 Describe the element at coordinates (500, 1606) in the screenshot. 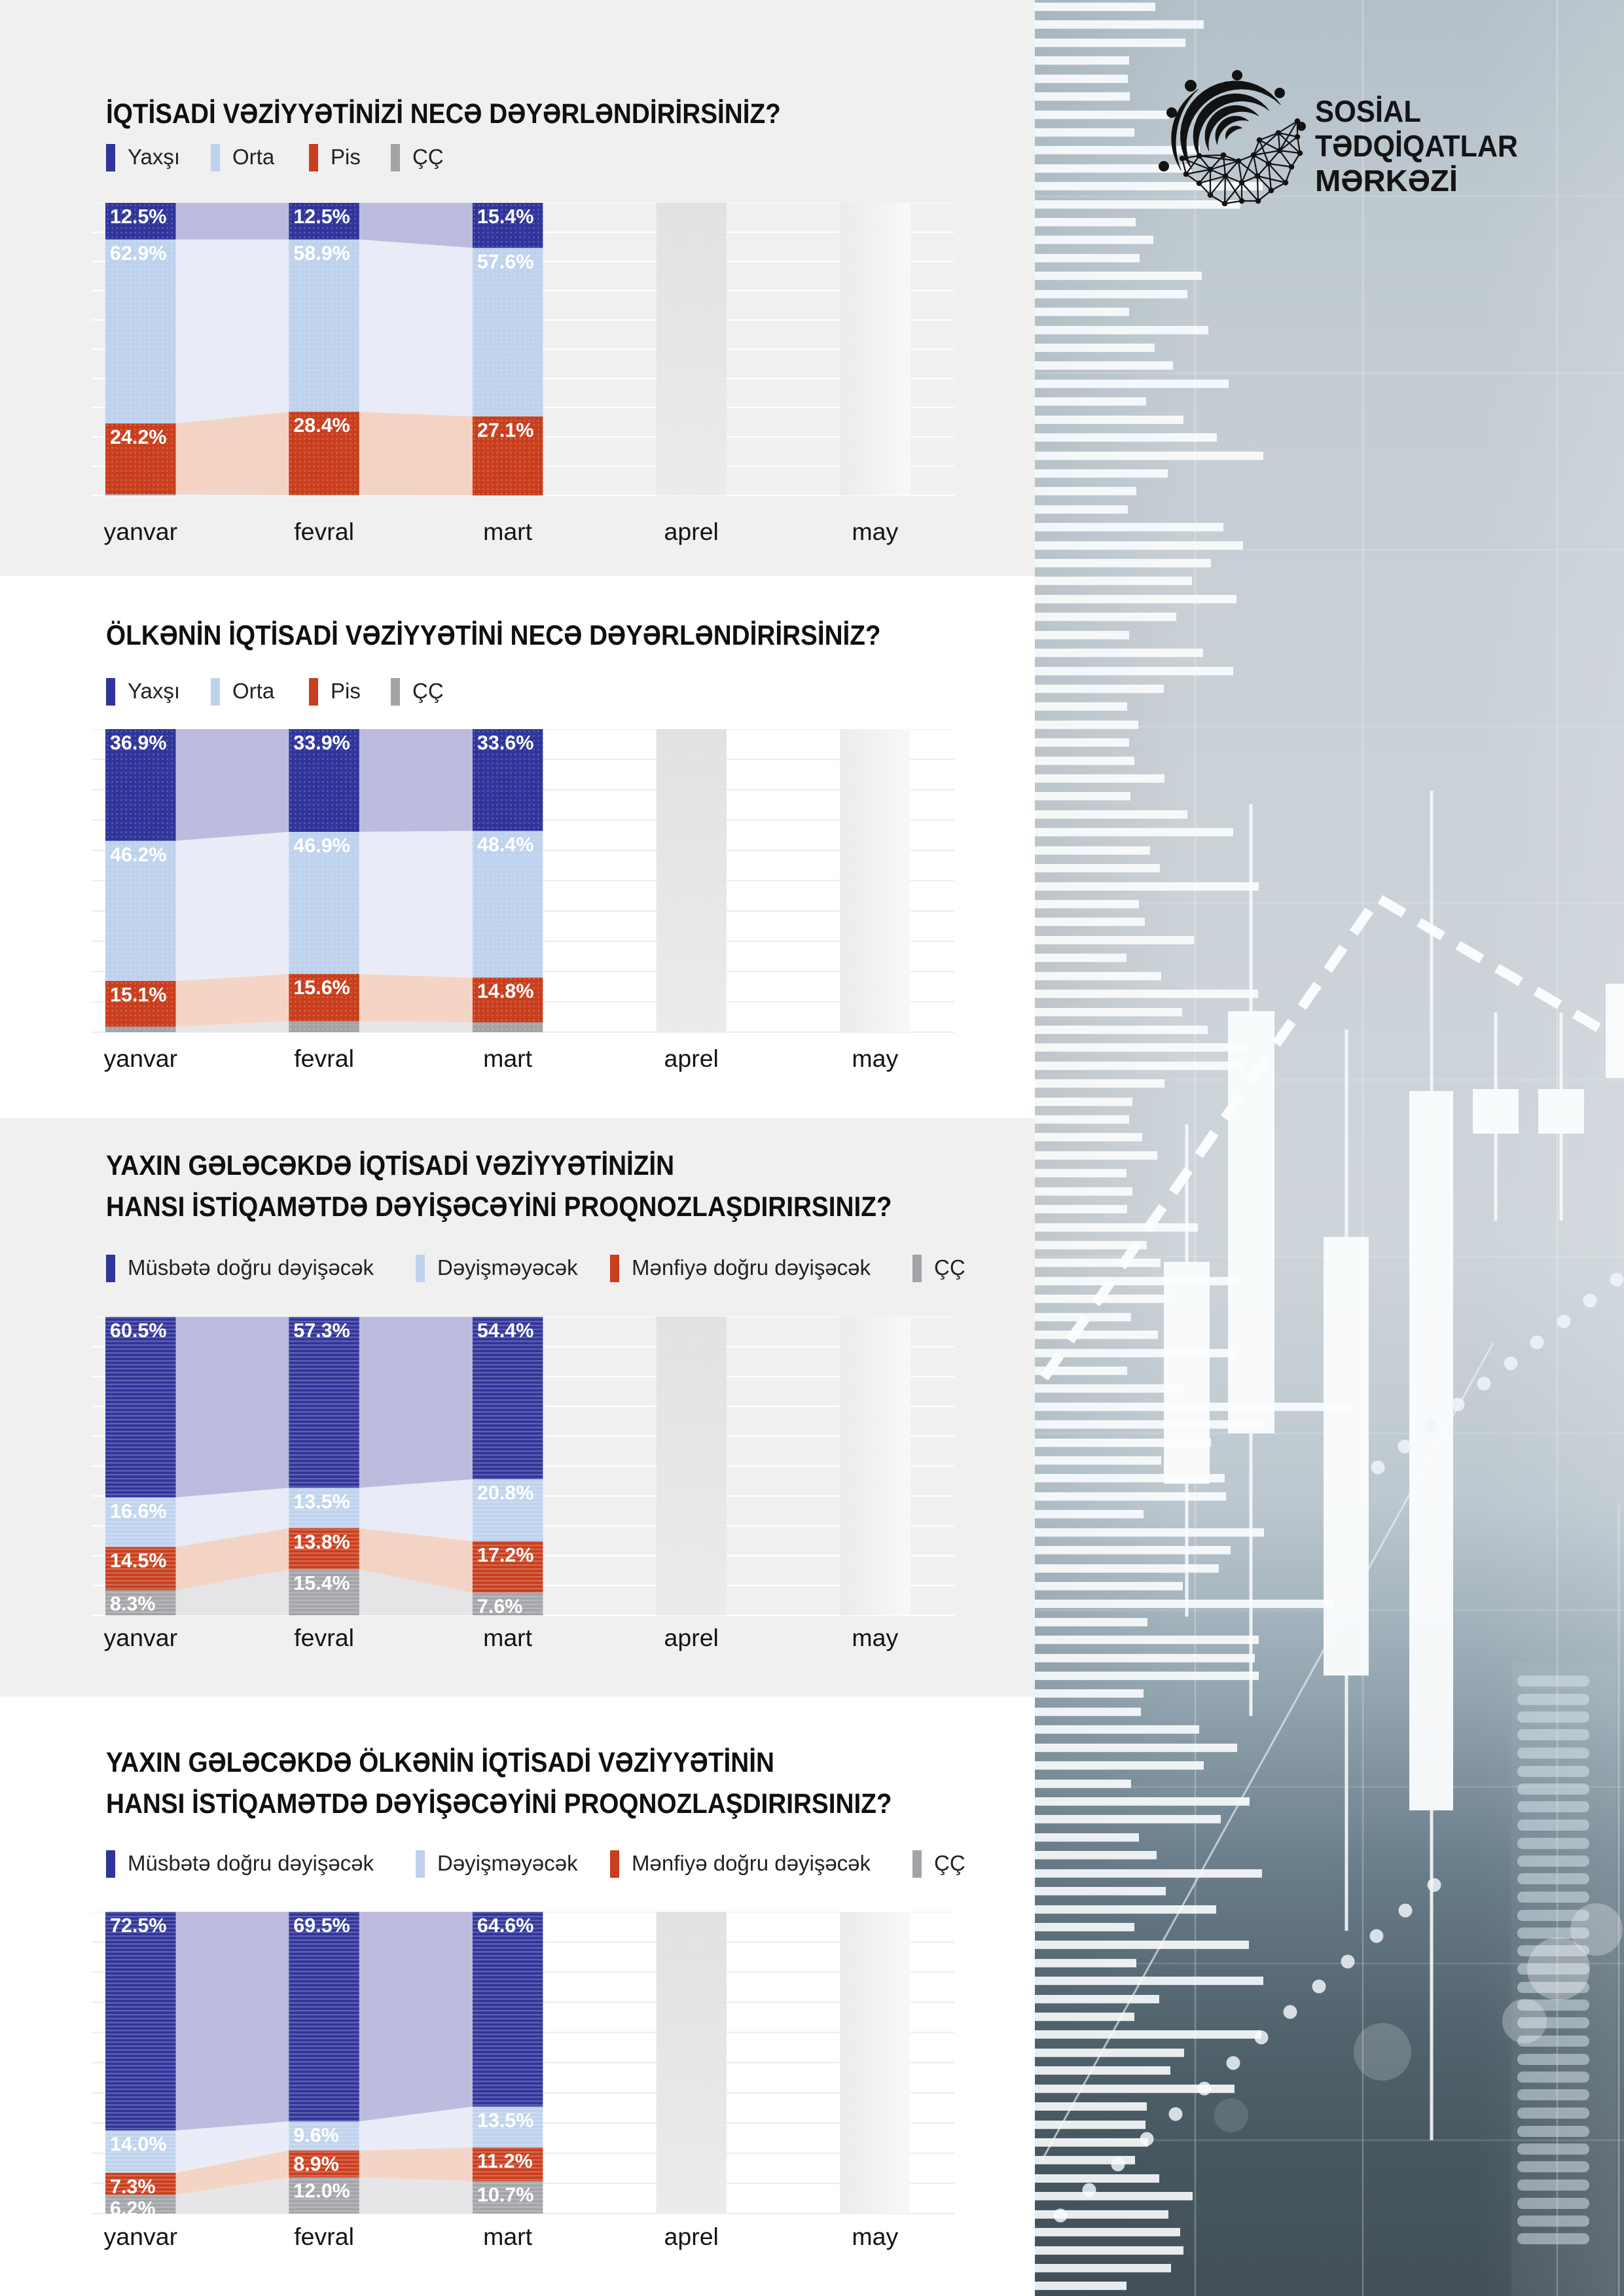

I see `svg-text: 7.6%` at that location.